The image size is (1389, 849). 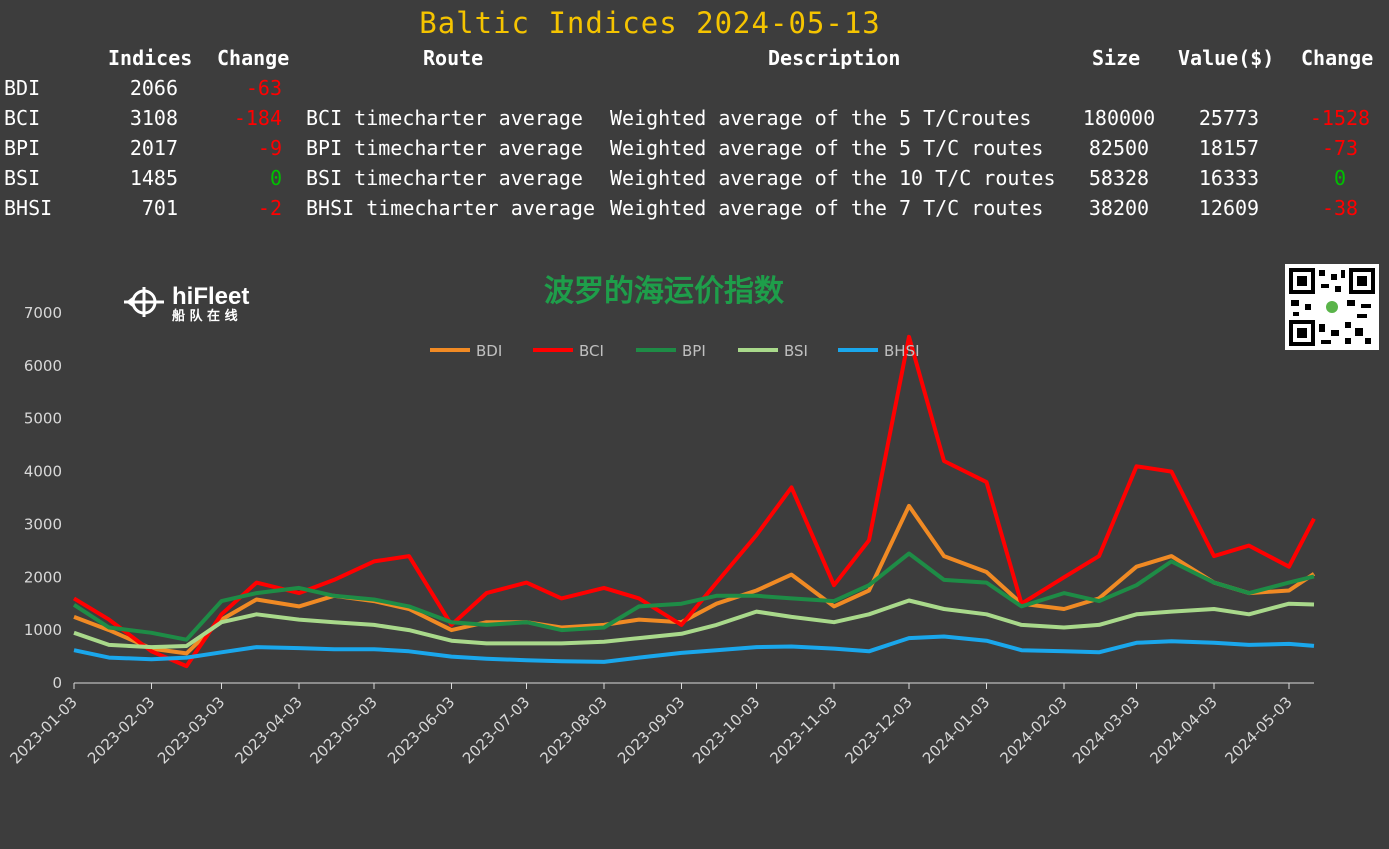 What do you see at coordinates (191, 730) in the screenshot?
I see `x-tick-label: 2023-03-03` at bounding box center [191, 730].